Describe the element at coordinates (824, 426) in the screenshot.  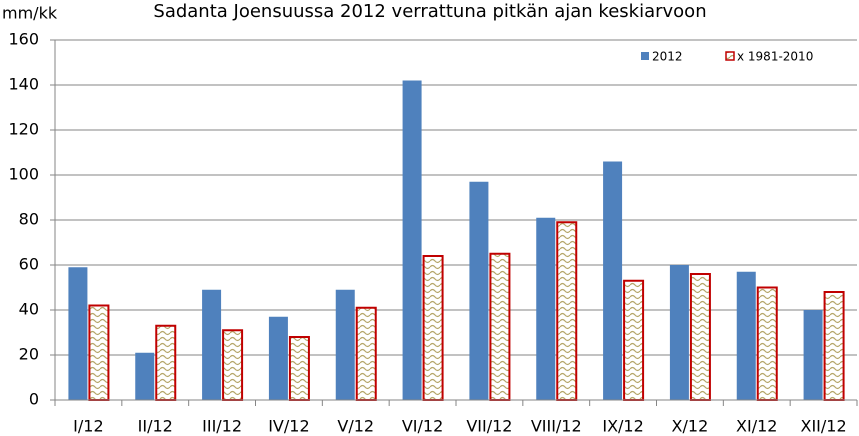
I see `x-tick-label: XII/12` at that location.